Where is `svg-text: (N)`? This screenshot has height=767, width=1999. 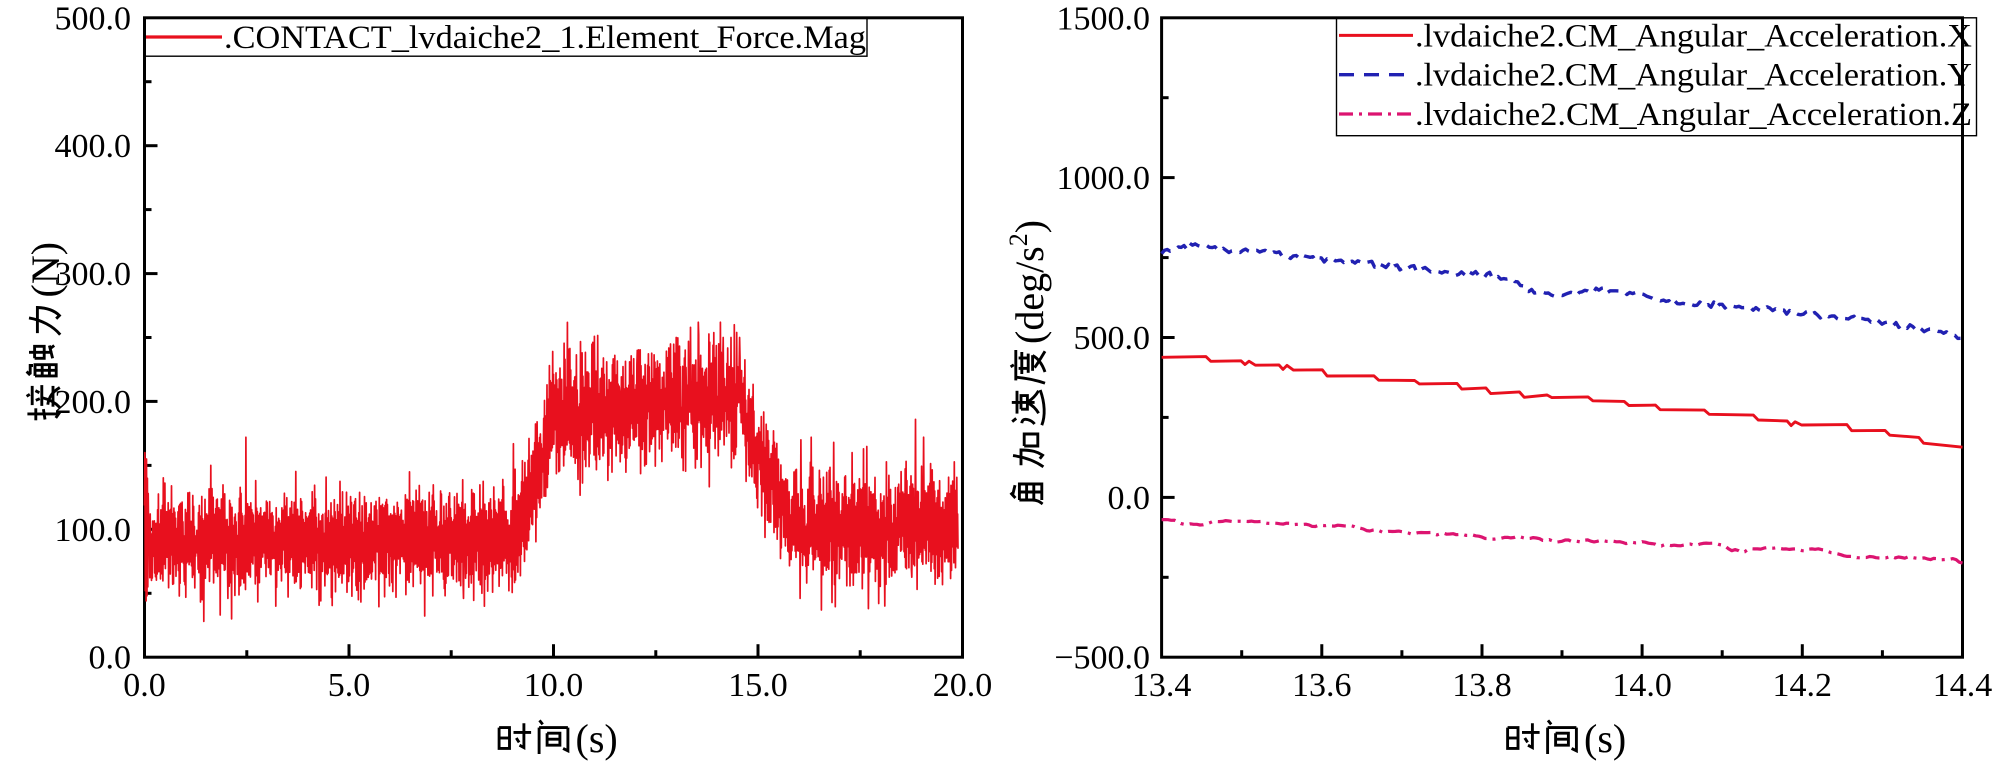 svg-text: (N) is located at coordinates (45, 270).